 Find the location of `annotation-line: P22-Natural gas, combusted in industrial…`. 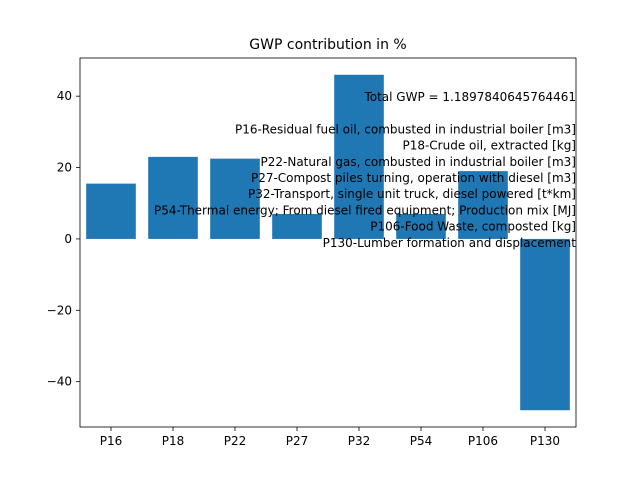

annotation-line: P22-Natural gas, combusted in industrial… is located at coordinates (418, 162).